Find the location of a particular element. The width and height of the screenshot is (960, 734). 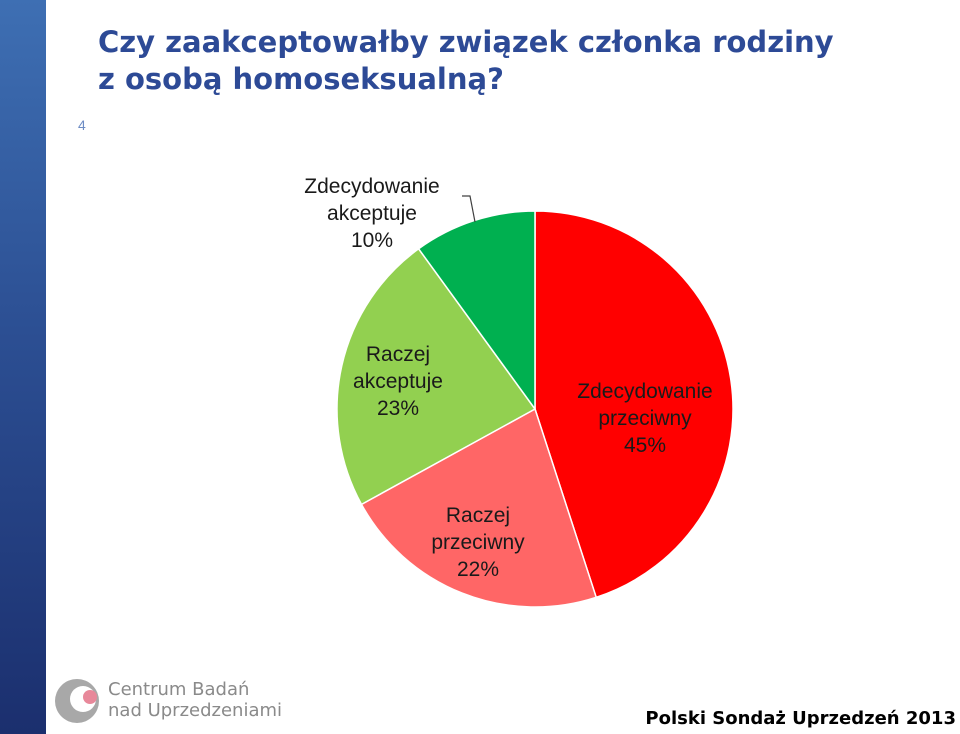

logo-line-1: Centrum Badań is located at coordinates (179, 689).